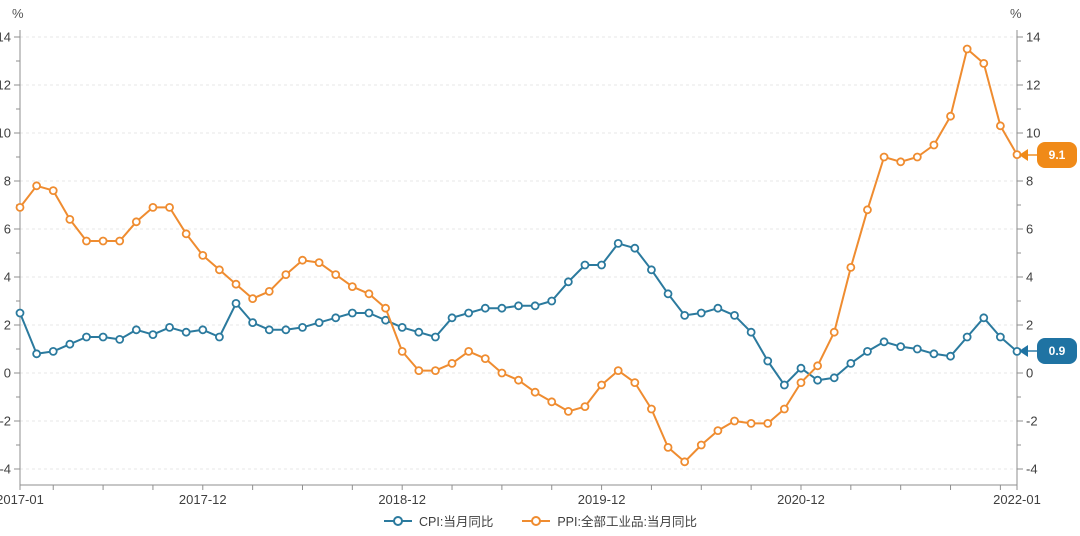 This screenshot has height=536, width=1080. Describe the element at coordinates (7, 181) in the screenshot. I see `y-tick-label-left: 8` at that location.